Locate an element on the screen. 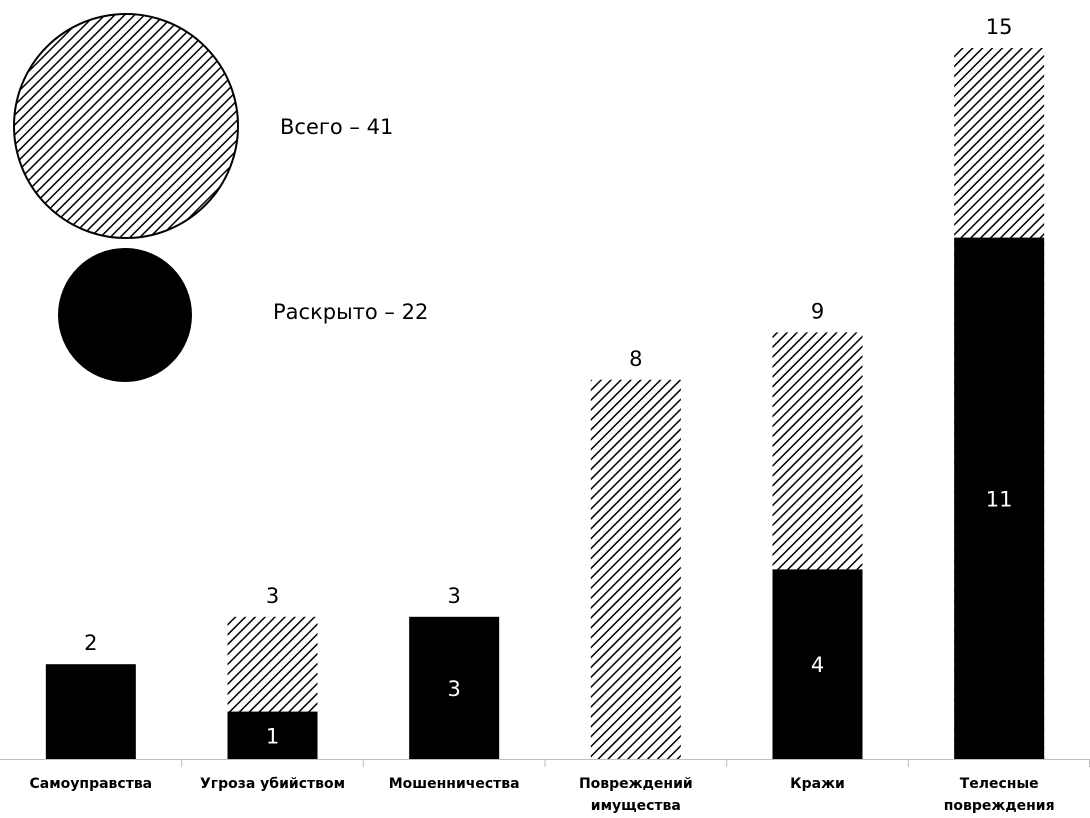  legend-total-label: Всего – 41 is located at coordinates (336, 127).